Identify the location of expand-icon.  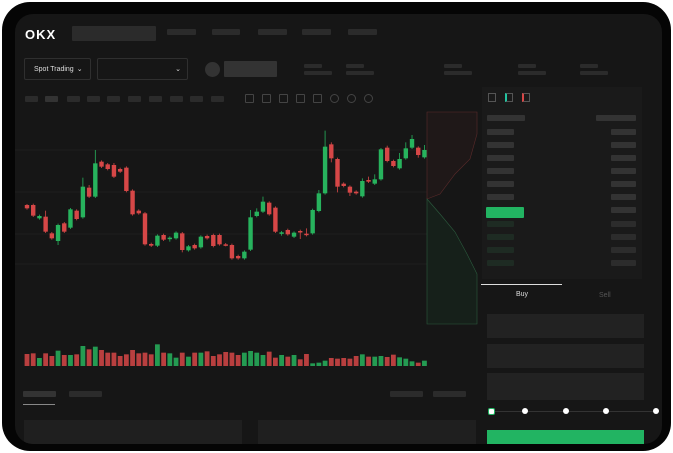
(368, 98).